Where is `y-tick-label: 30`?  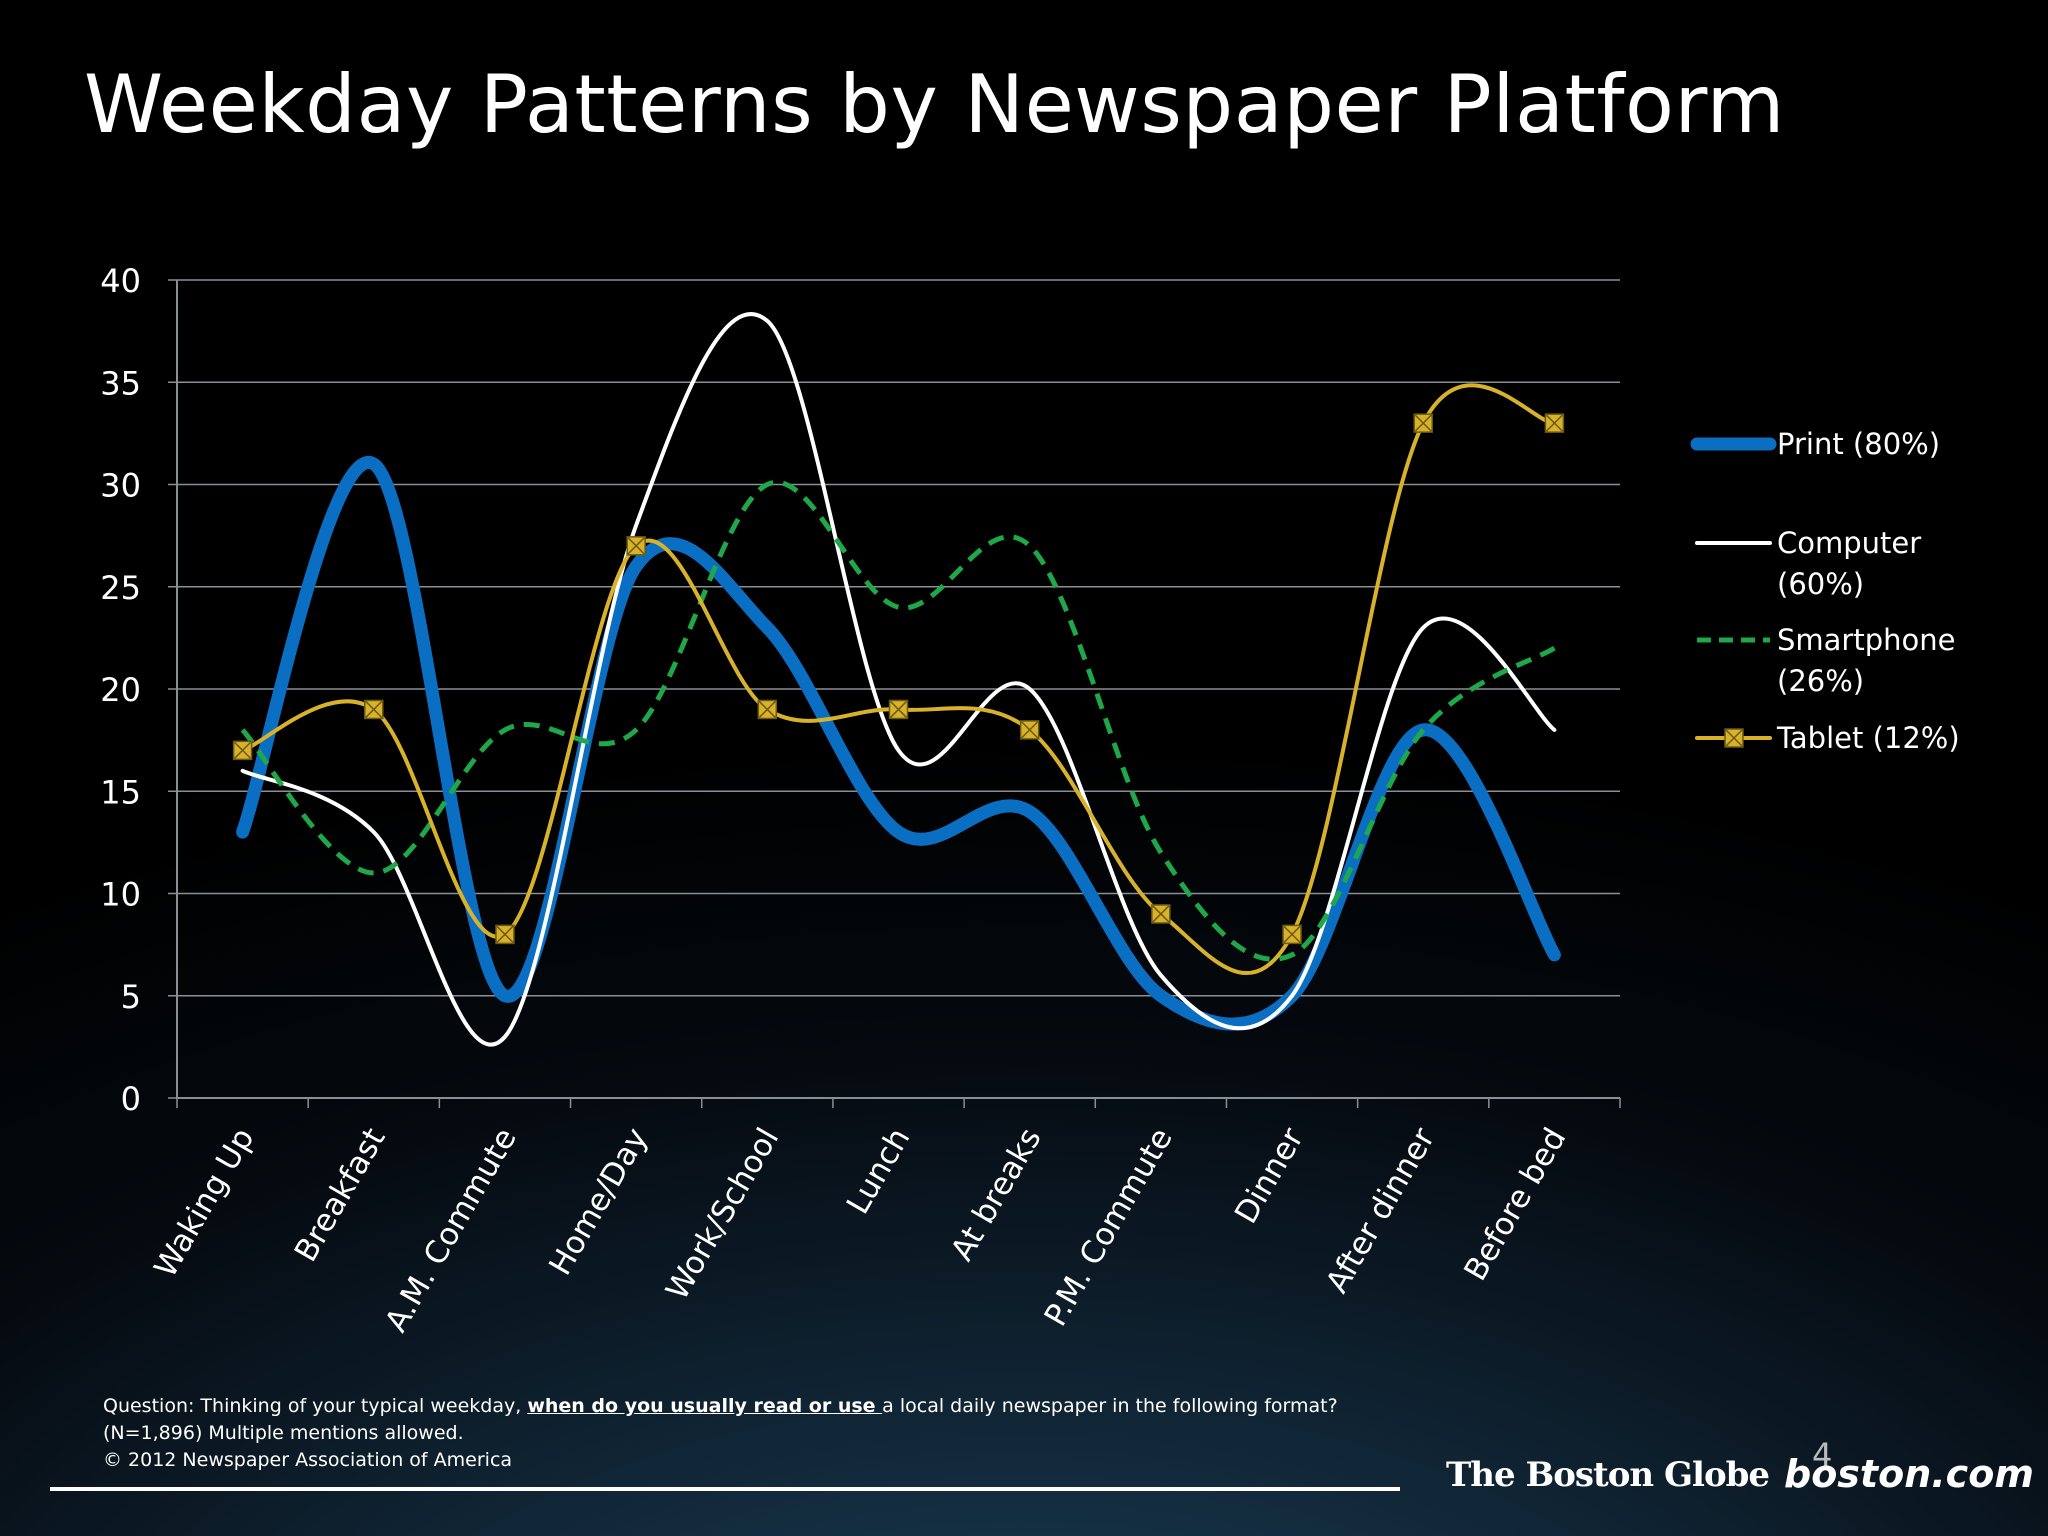
y-tick-label: 30 is located at coordinates (120, 486).